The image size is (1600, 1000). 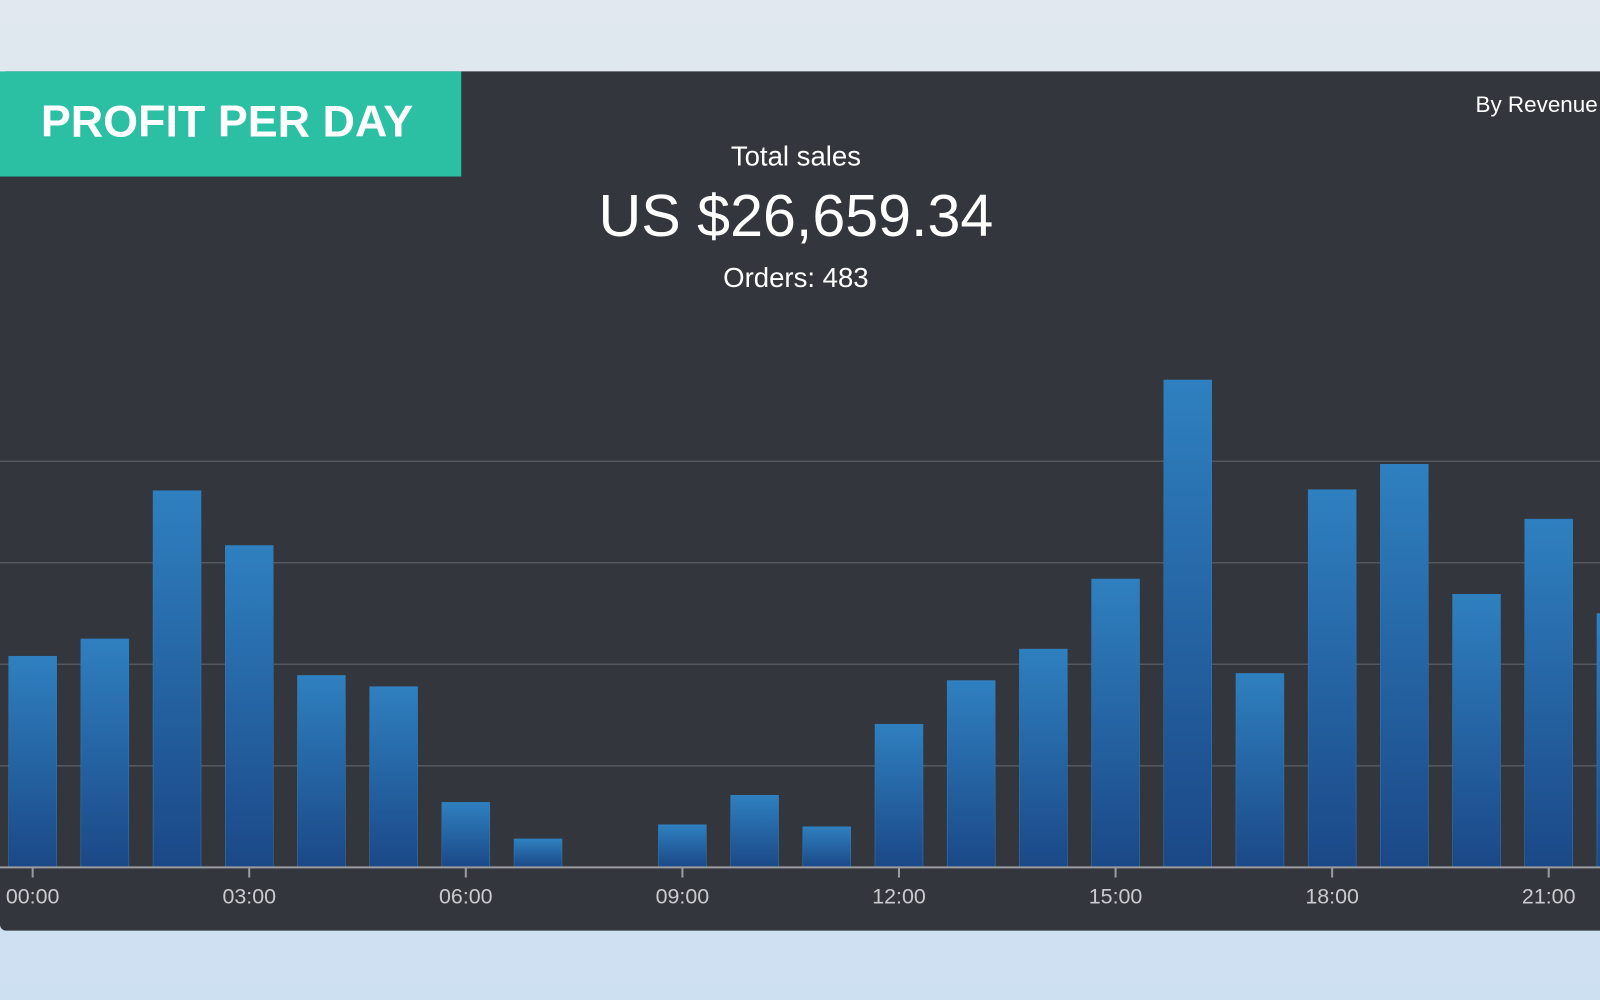 I want to click on x-tick-label: 15:00, so click(x=1116, y=897).